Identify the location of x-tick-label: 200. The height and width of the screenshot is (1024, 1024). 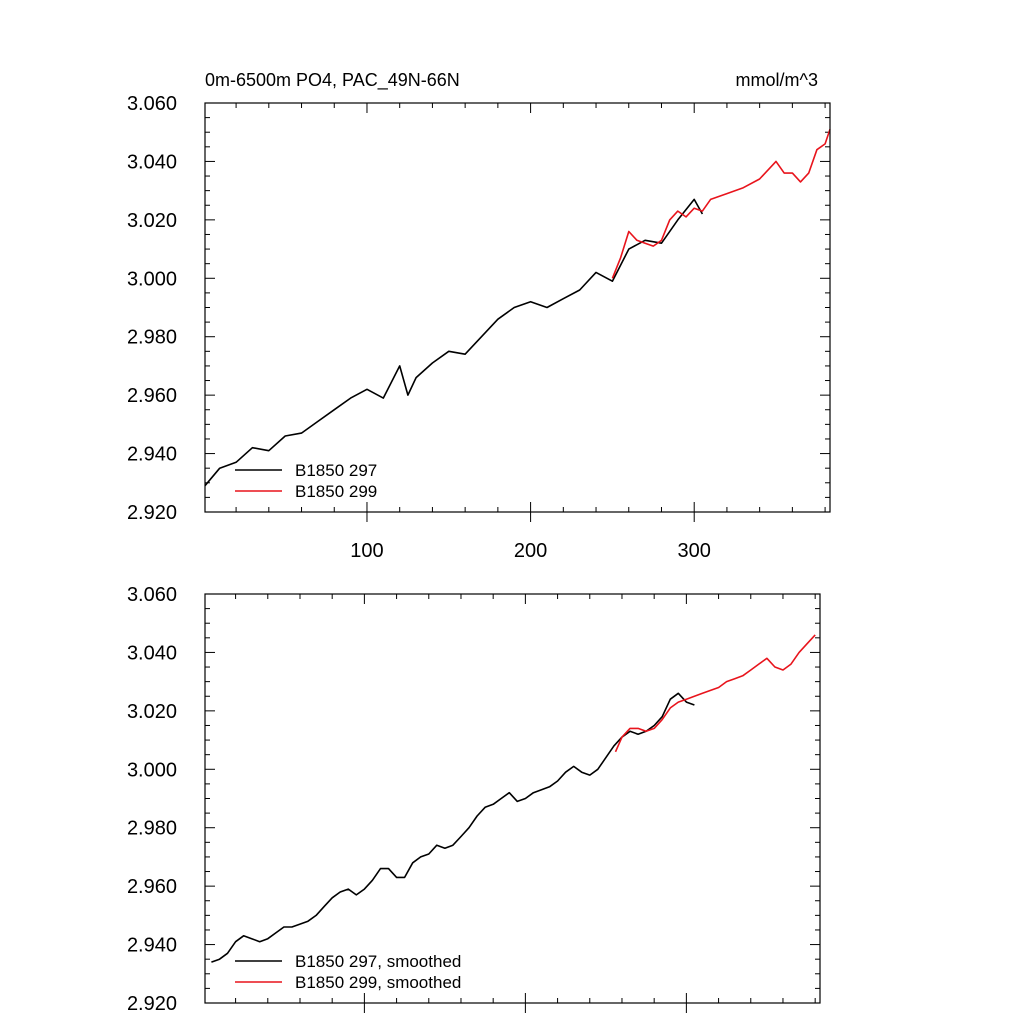
(530, 551).